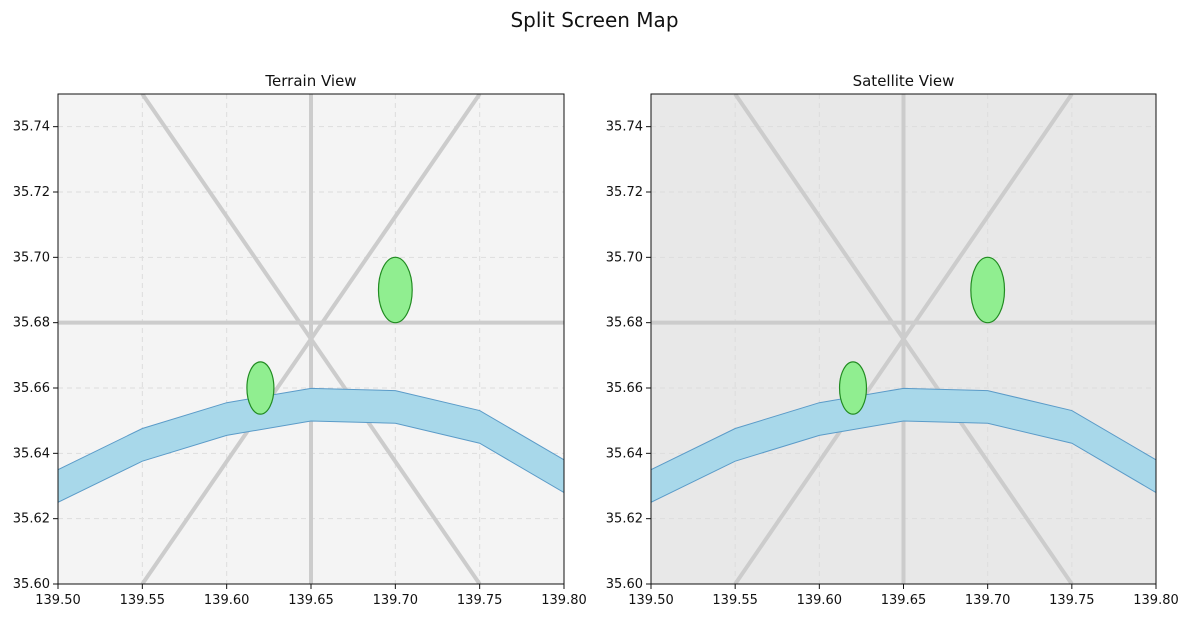 The image size is (1189, 617). Describe the element at coordinates (594, 20) in the screenshot. I see `figure-title: Split Screen Map` at that location.